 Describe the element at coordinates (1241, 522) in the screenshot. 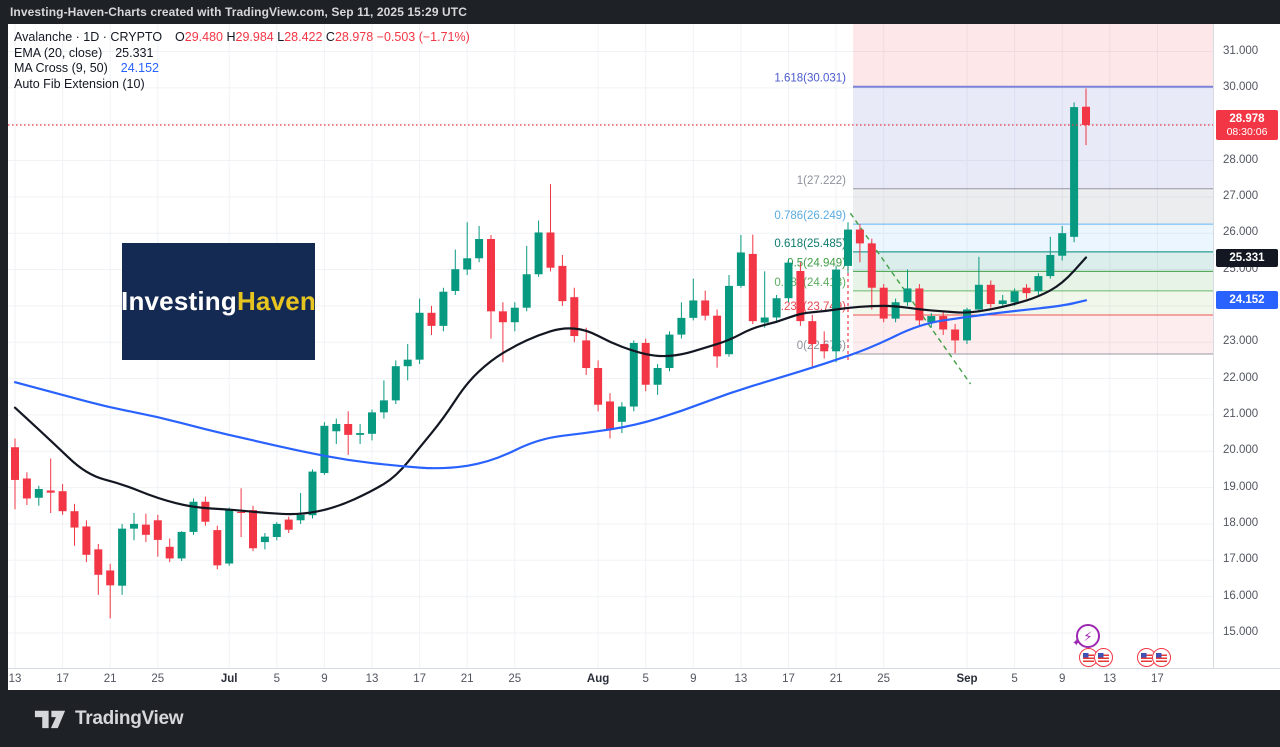

I see `price-tick-label: 18.000` at that location.